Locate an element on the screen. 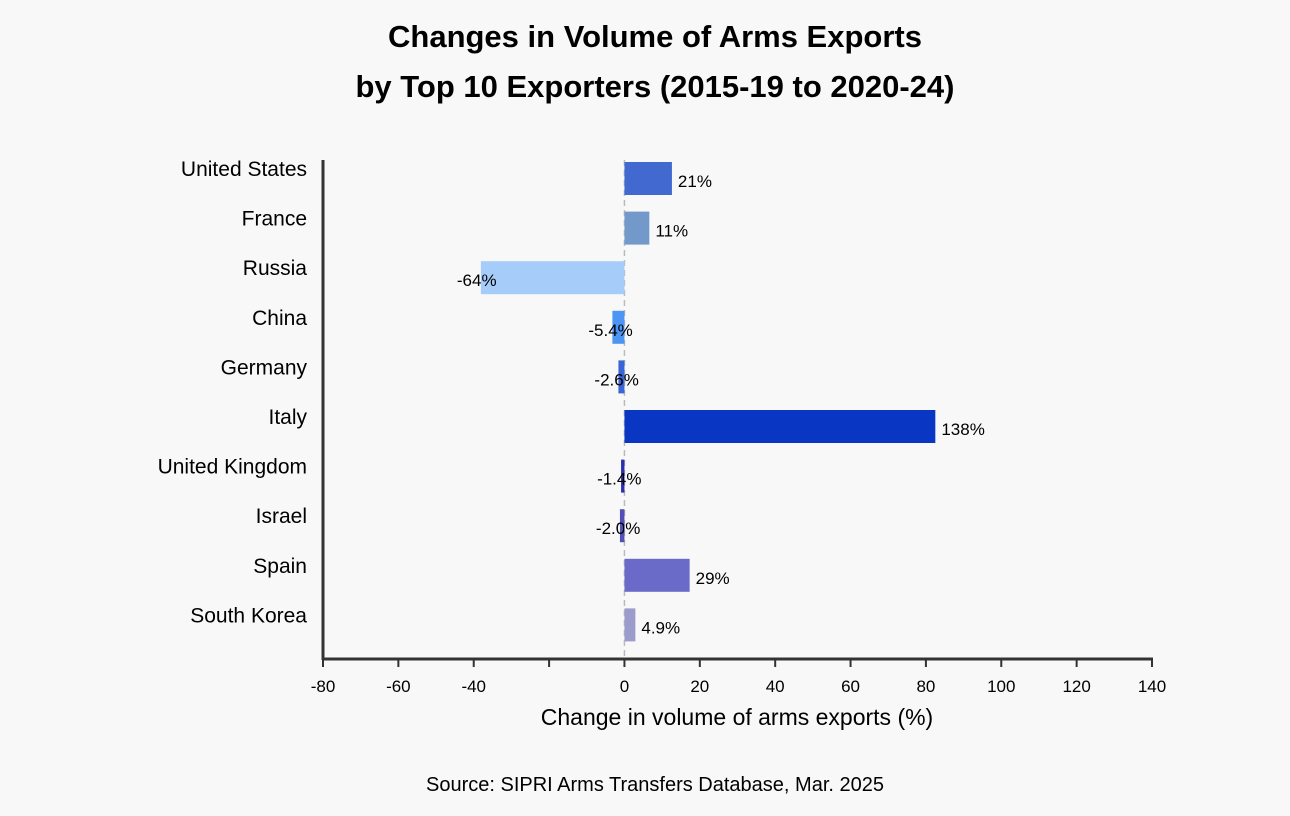  value-label: -1.4% is located at coordinates (619, 479).